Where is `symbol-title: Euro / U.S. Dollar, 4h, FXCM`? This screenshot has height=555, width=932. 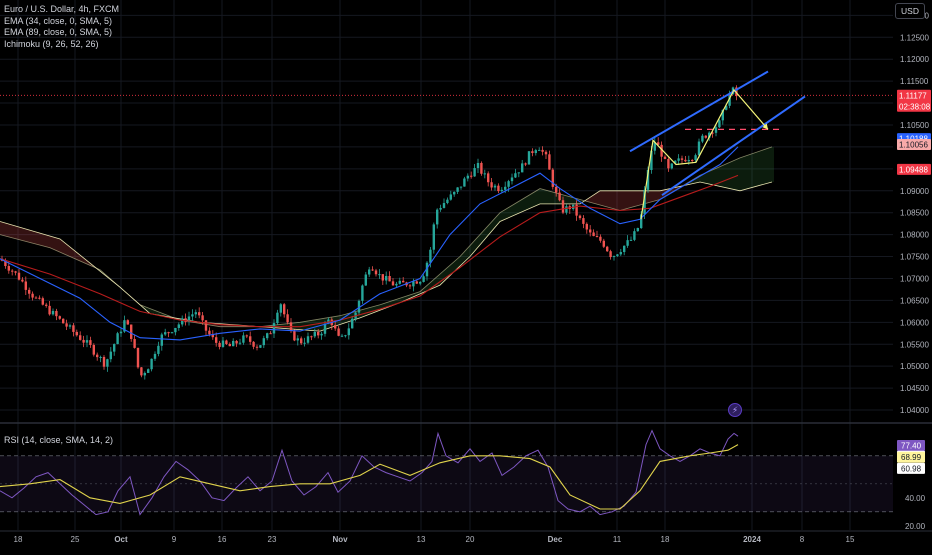
symbol-title: Euro / U.S. Dollar, 4h, FXCM is located at coordinates (61, 10).